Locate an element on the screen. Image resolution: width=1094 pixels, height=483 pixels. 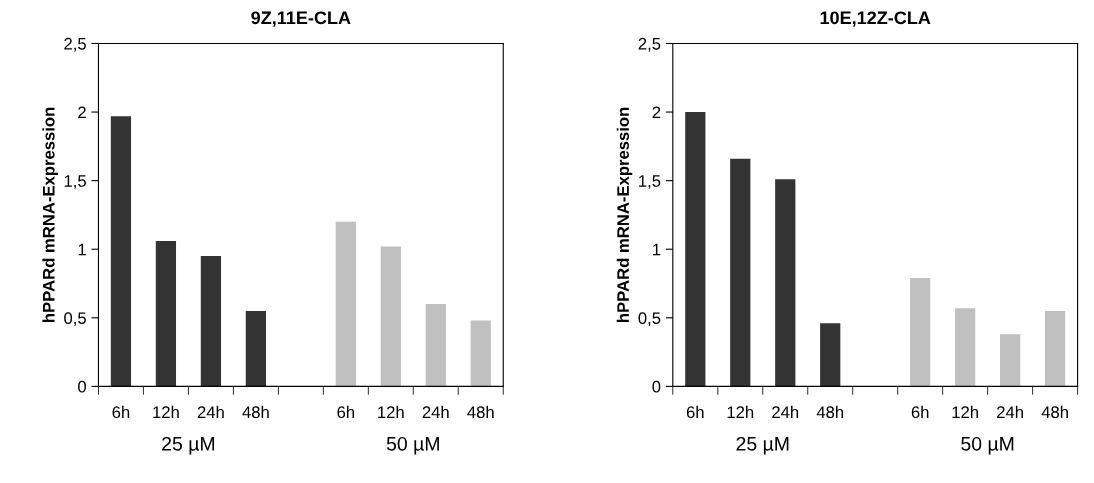
chart-title: 10E,12Z-CLA is located at coordinates (875, 19).